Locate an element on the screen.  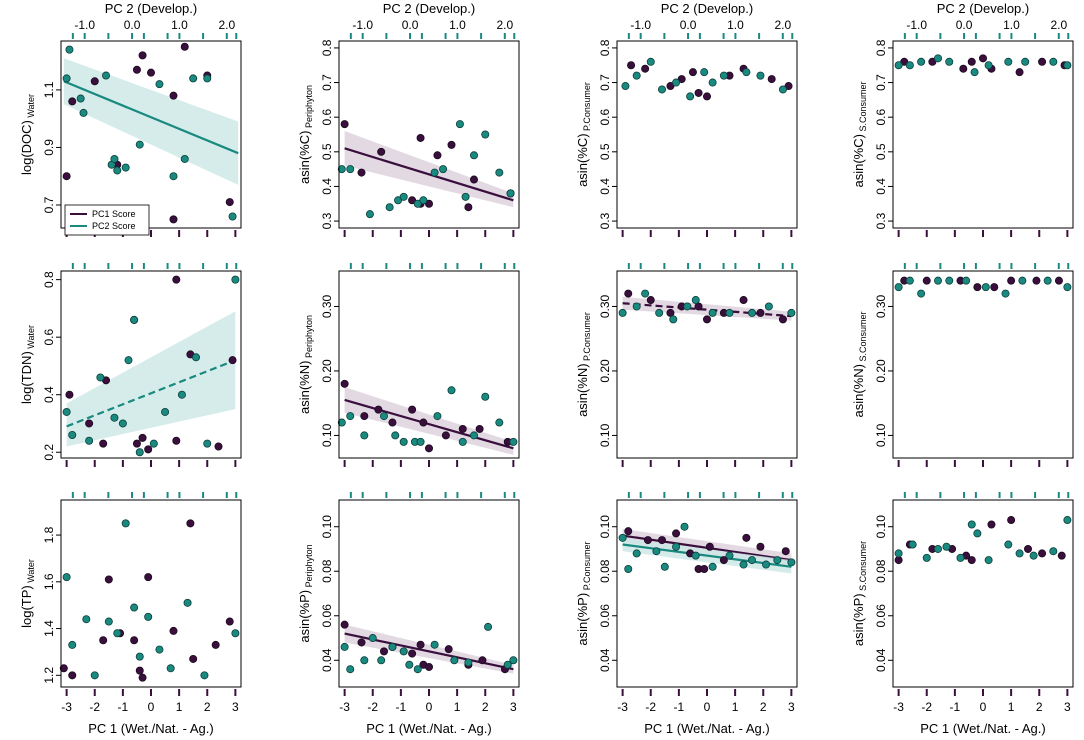
panel-r1c2-ytick-label-0: 0.10 is located at coordinates (605, 435).